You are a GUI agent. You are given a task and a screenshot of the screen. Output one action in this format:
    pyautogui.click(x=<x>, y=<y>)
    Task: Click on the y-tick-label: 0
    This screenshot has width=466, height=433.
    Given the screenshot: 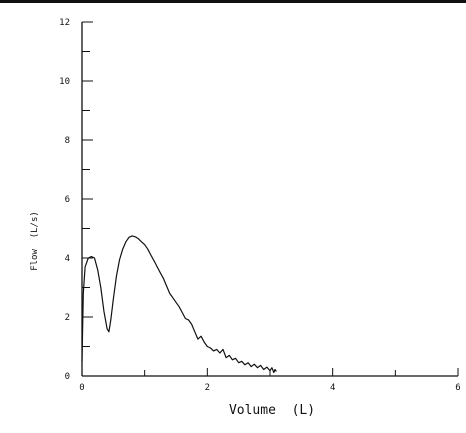 What is the action you would take?
    pyautogui.click(x=67, y=377)
    